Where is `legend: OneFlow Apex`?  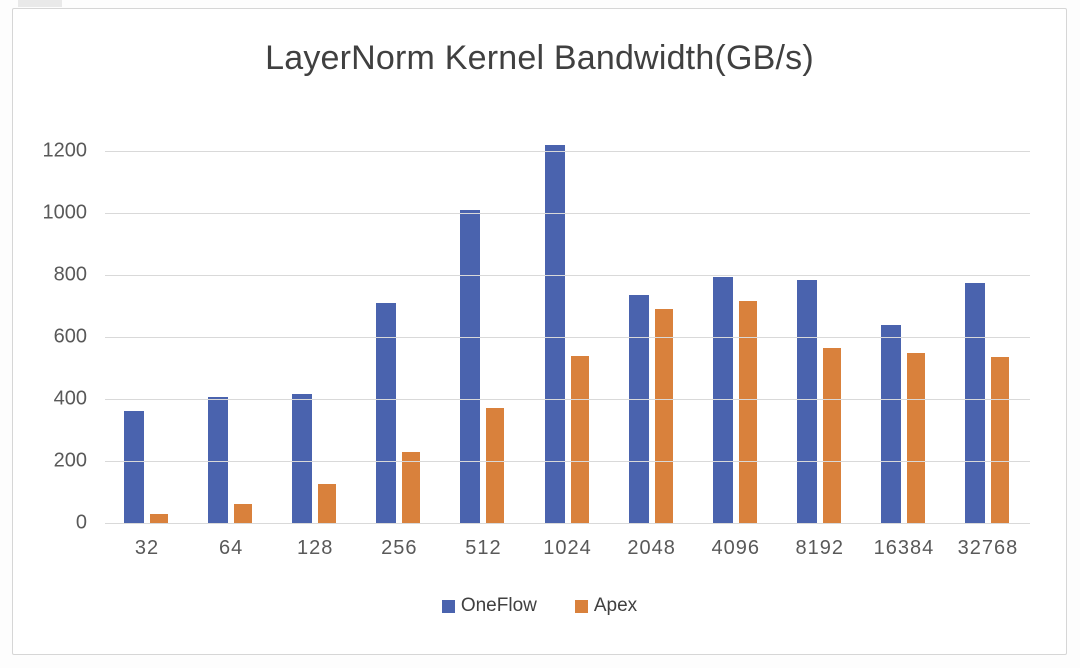
legend: OneFlow Apex is located at coordinates (539, 606).